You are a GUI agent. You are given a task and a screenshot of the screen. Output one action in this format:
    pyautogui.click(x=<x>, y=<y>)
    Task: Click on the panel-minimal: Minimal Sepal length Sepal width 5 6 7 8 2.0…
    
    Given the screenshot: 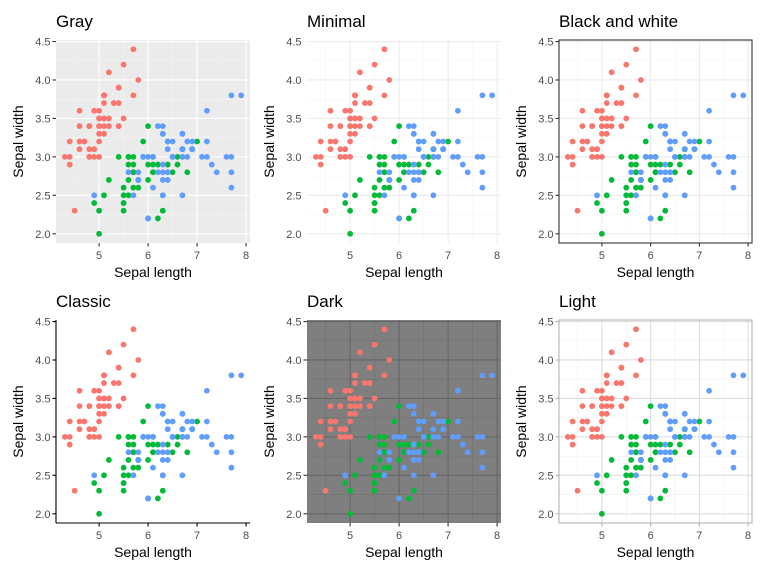 What is the action you would take?
    pyautogui.click(x=381, y=146)
    